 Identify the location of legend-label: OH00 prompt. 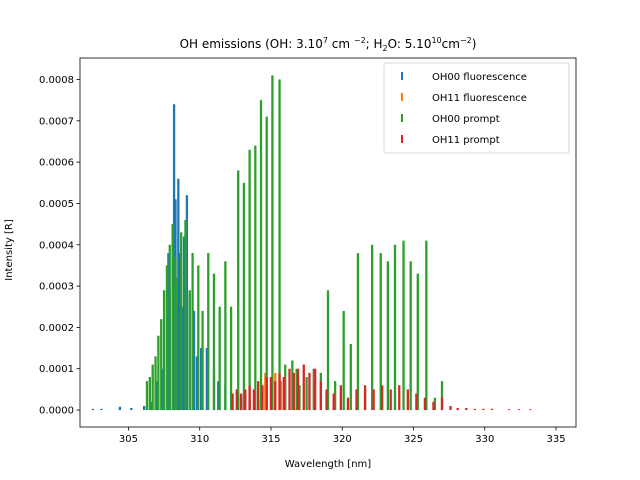
(466, 119).